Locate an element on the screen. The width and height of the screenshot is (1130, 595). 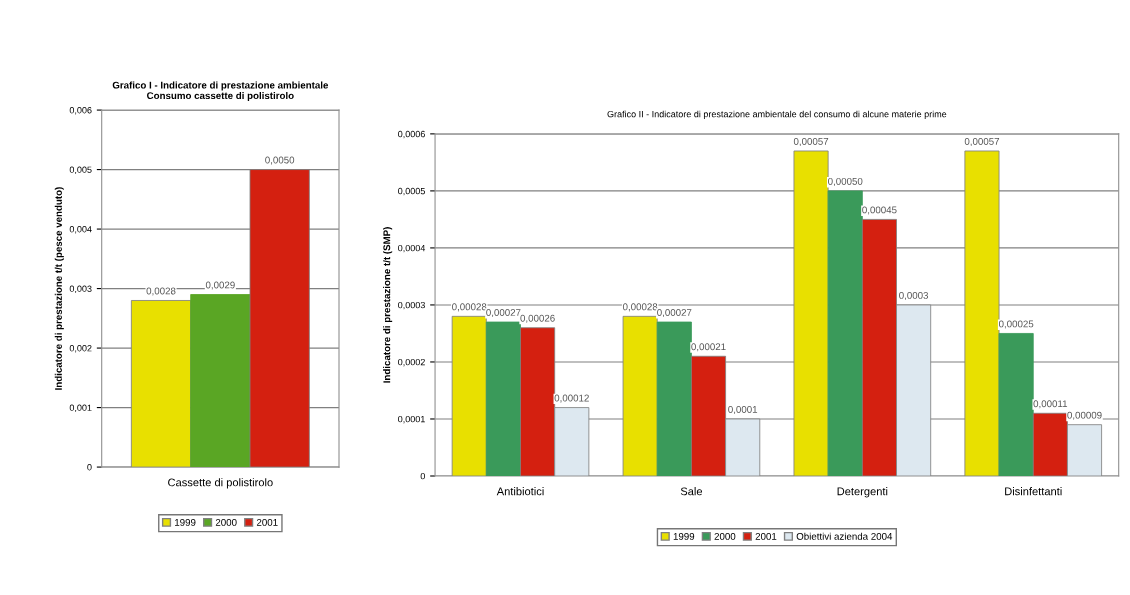
data-label: 0,00021 is located at coordinates (708, 347).